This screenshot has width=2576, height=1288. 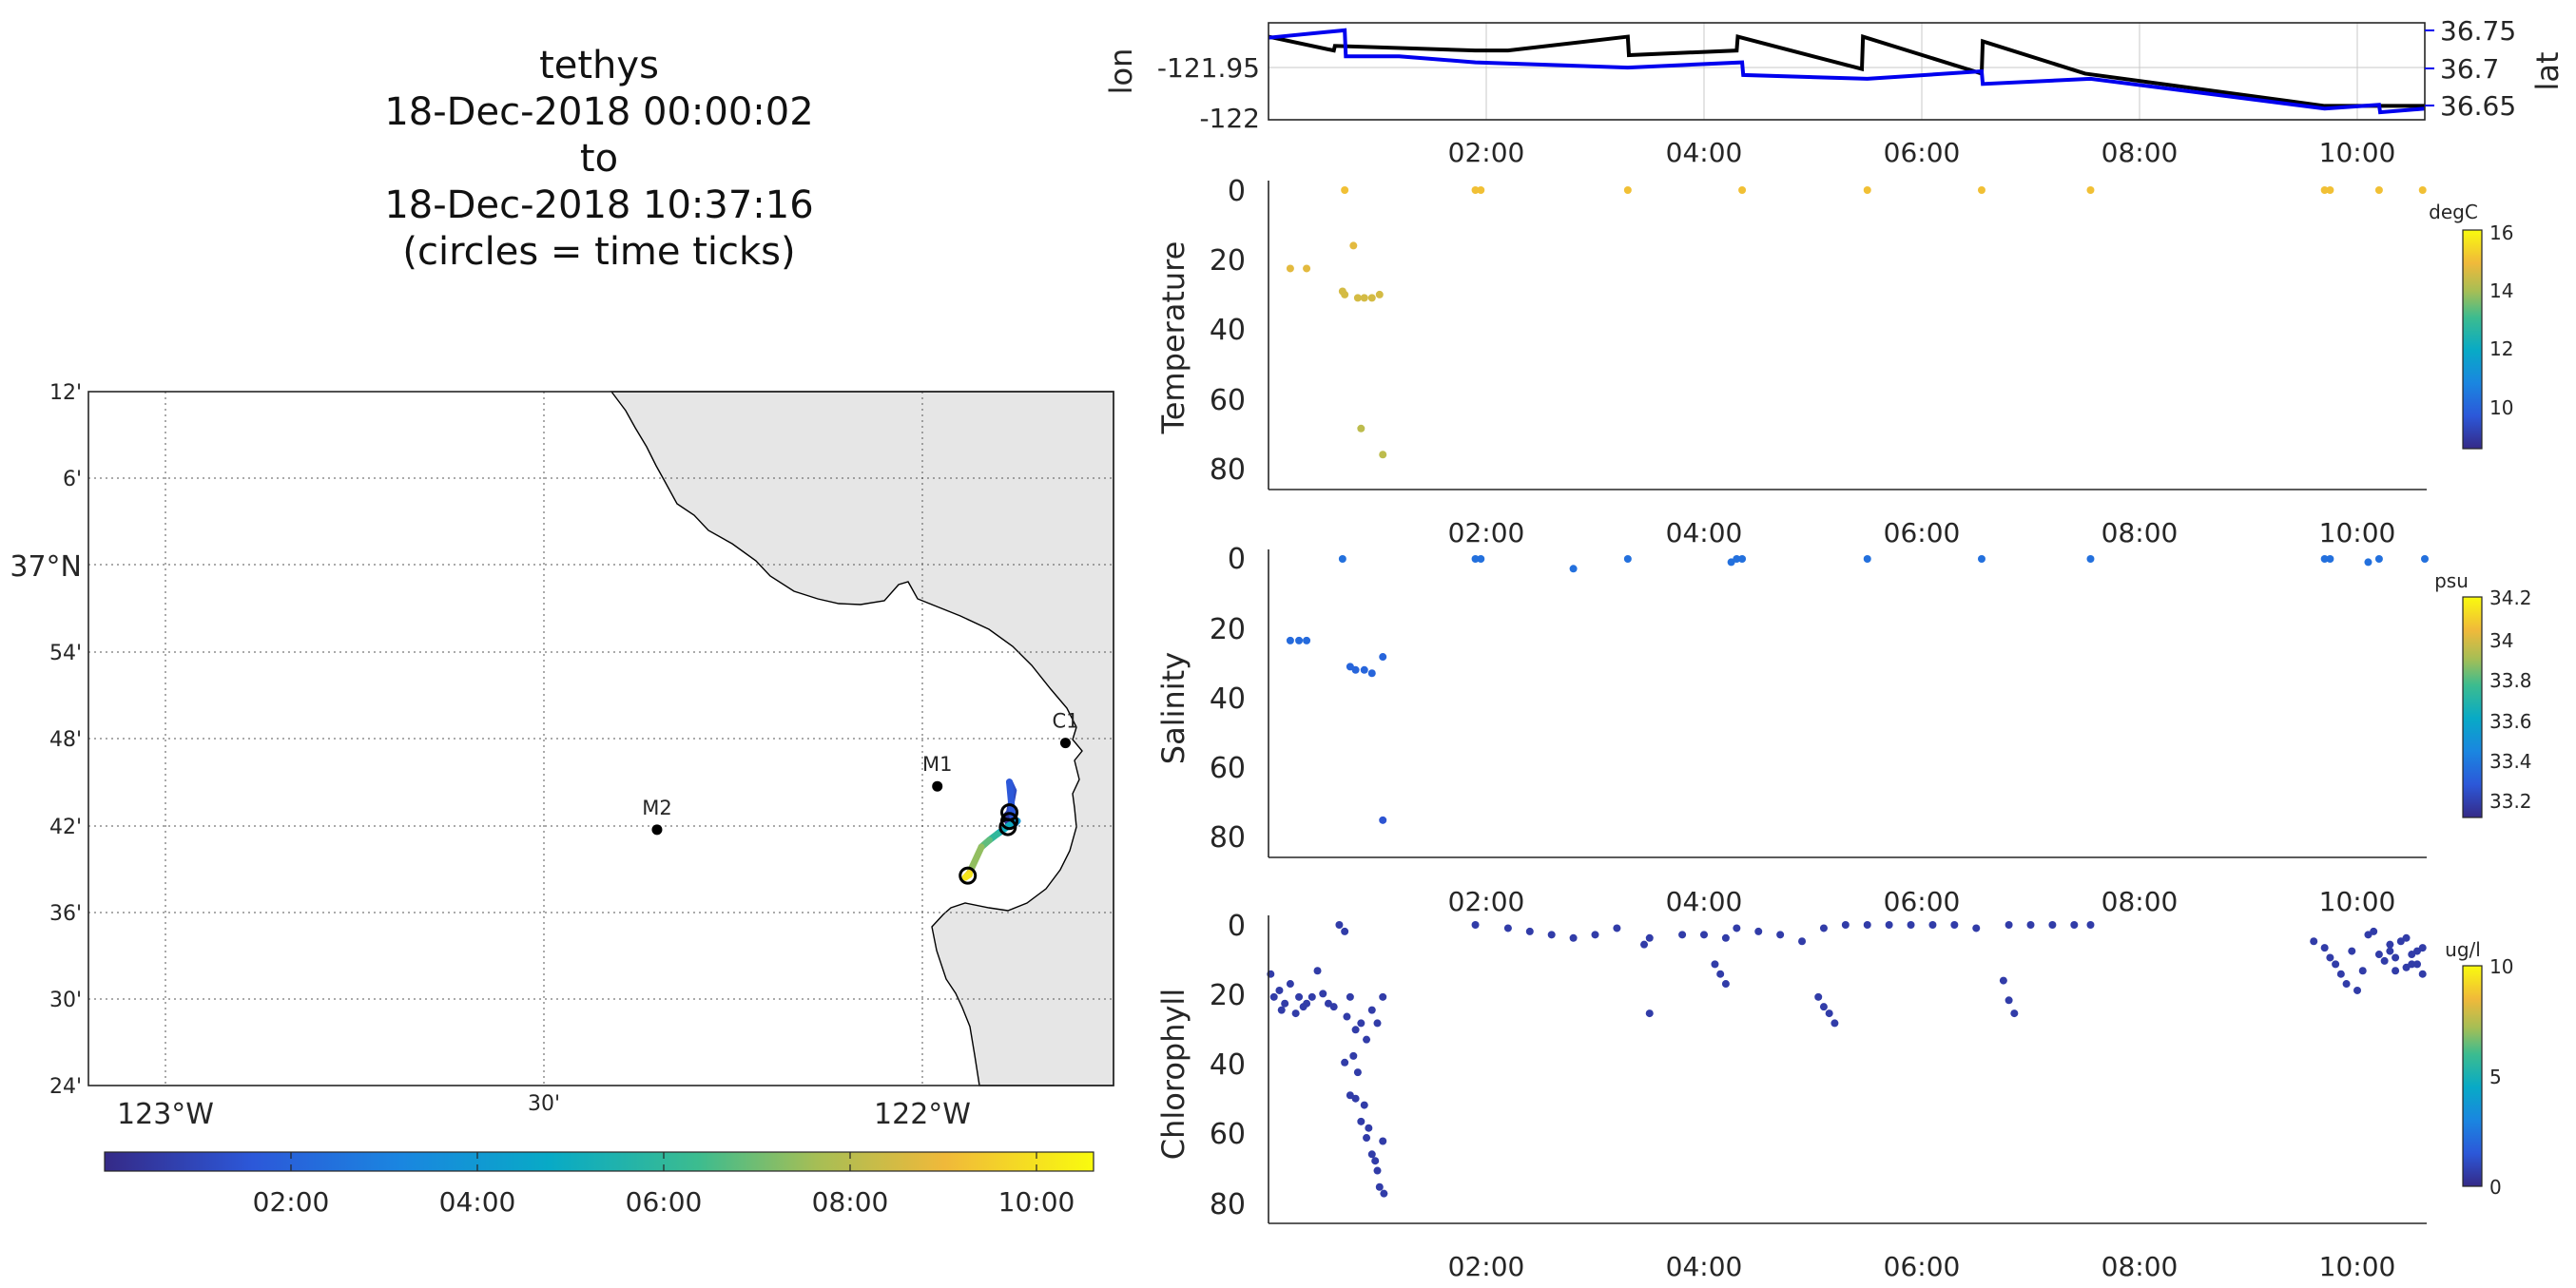 I want to click on lat-tick-label: 12', so click(x=65, y=393).